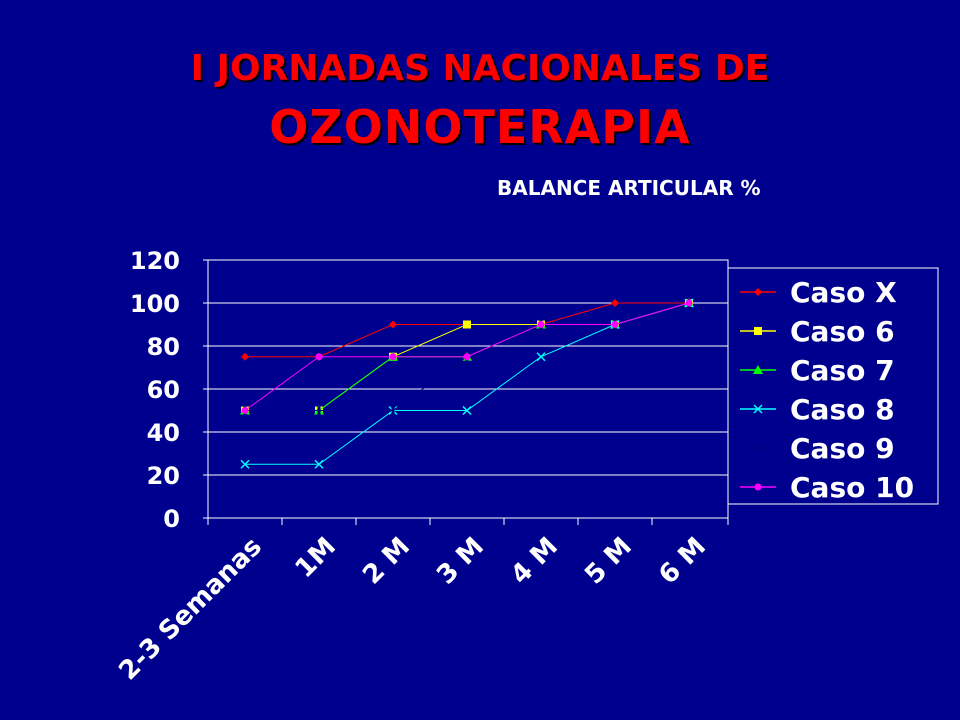  Describe the element at coordinates (480, 127) in the screenshot. I see `page-title-line2: OZONOTERAPIA` at that location.